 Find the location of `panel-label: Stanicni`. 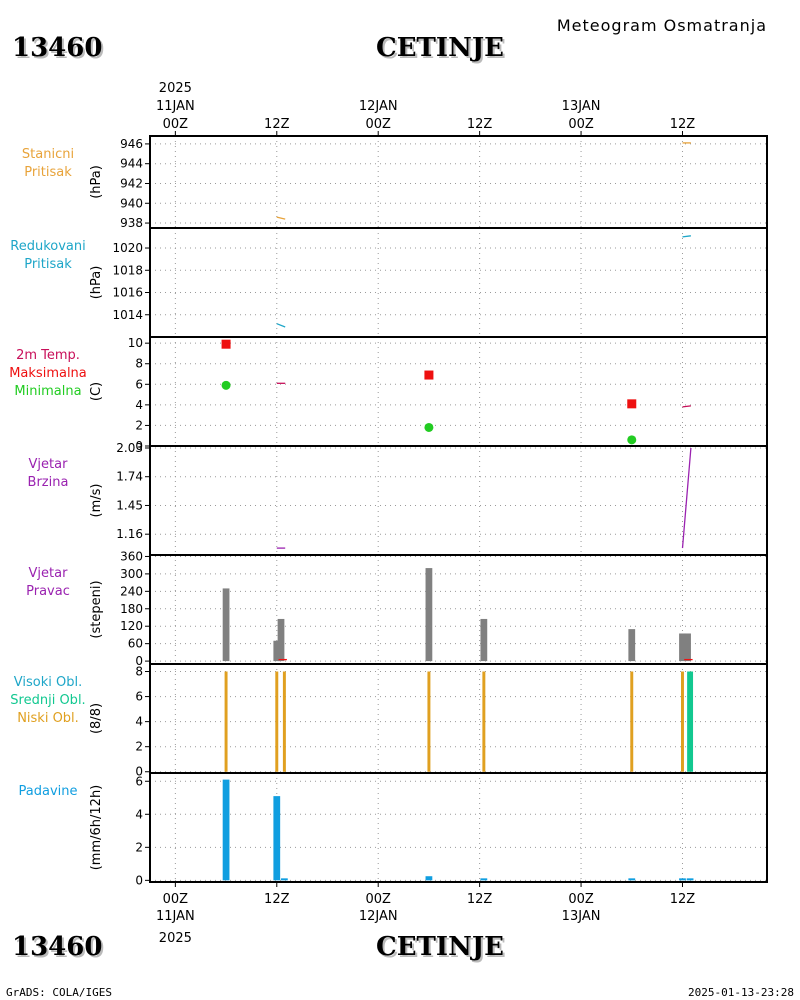

panel-label: Stanicni is located at coordinates (48, 154).